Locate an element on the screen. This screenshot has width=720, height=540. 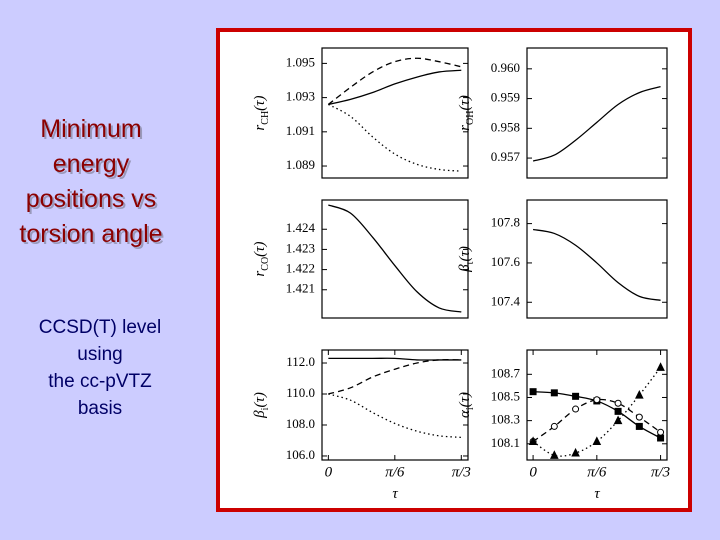
y-tick-label: 1.093 is located at coordinates (300, 96).